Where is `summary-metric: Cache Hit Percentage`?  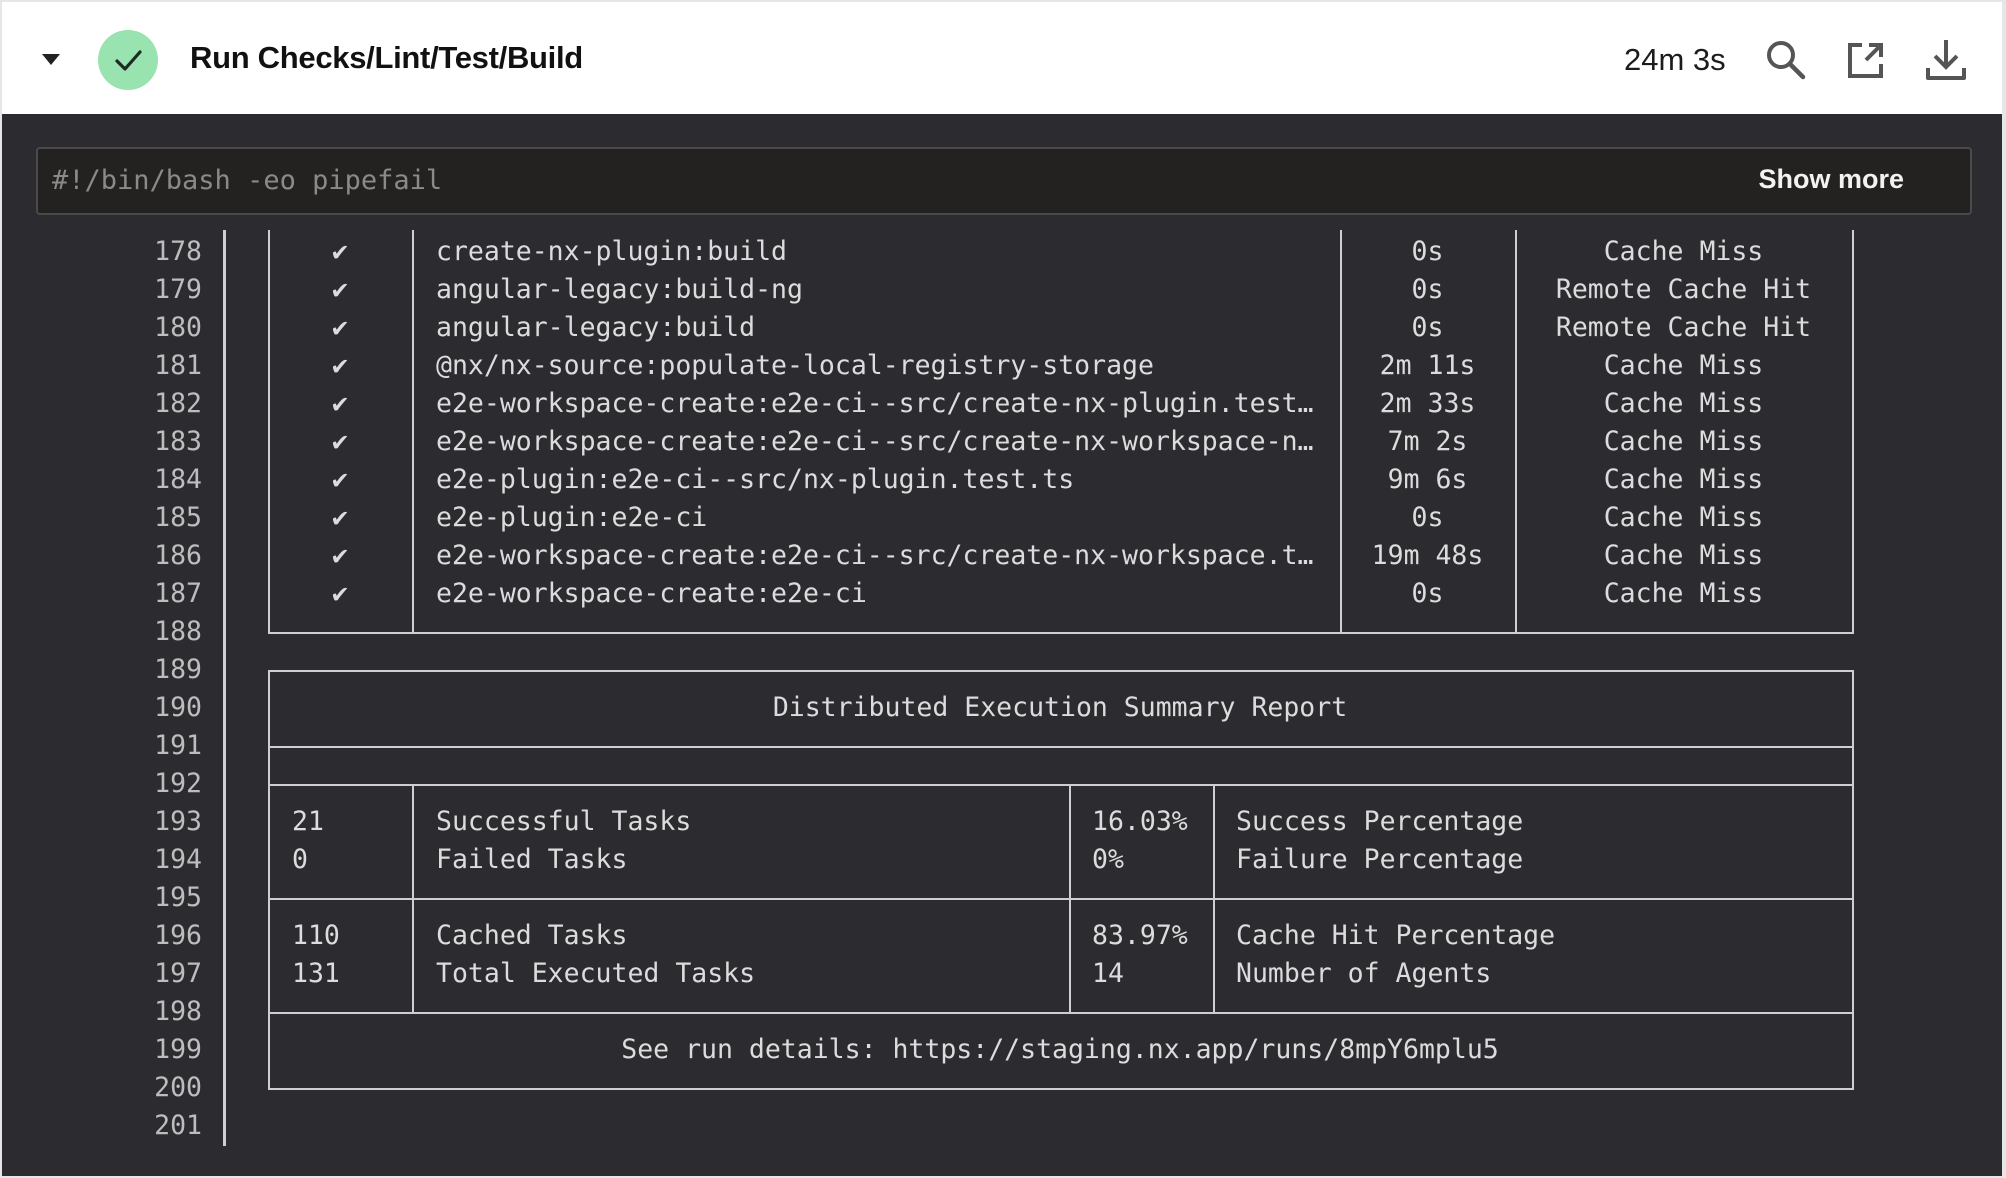
summary-metric: Cache Hit Percentage is located at coordinates (1396, 935).